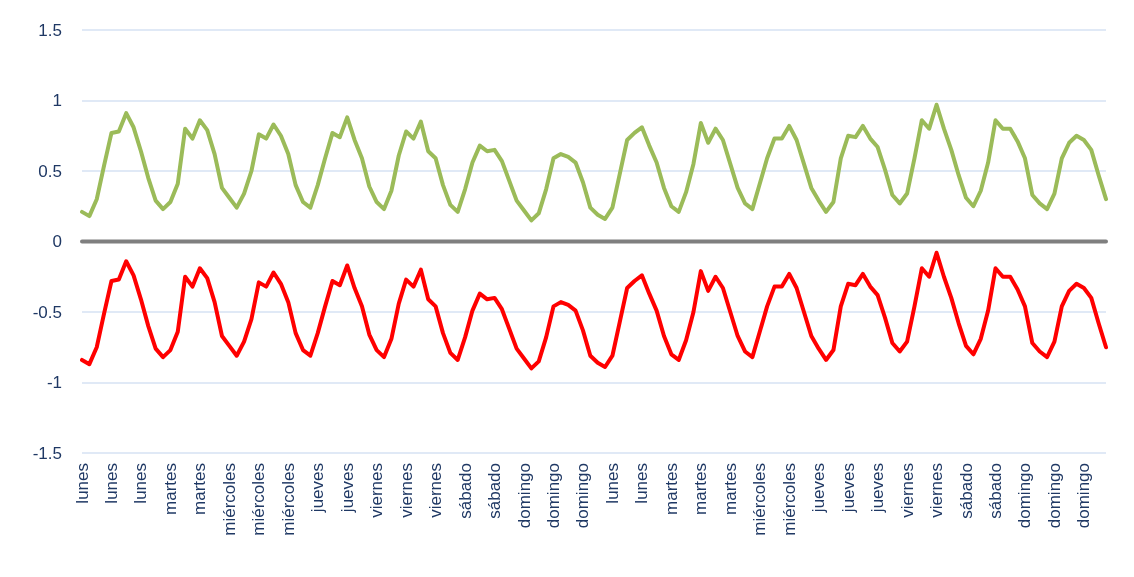 The width and height of the screenshot is (1134, 577). I want to click on y-tick-label: -1.5, so click(47, 453).